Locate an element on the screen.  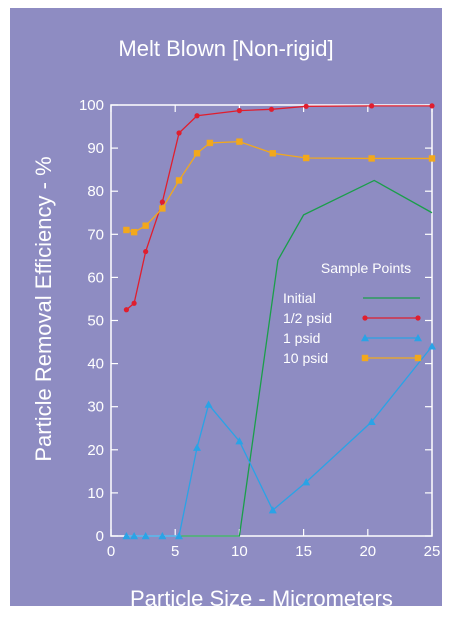
y-tick-label: 100 is located at coordinates (91, 105).